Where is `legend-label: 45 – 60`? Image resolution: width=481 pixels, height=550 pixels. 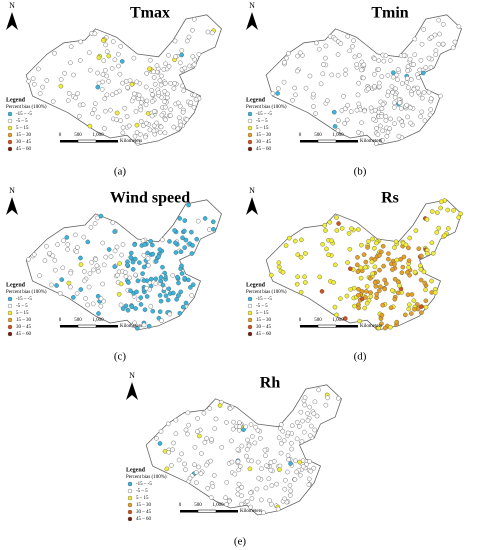 legend-label: 45 – 60 is located at coordinates (264, 334).